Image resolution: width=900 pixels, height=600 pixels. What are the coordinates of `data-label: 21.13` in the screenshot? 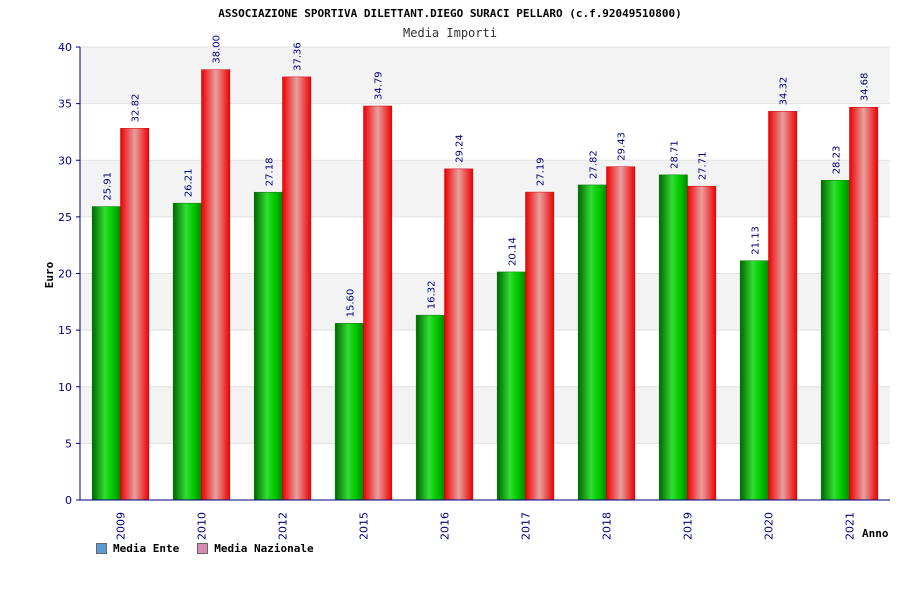 It's located at (755, 240).